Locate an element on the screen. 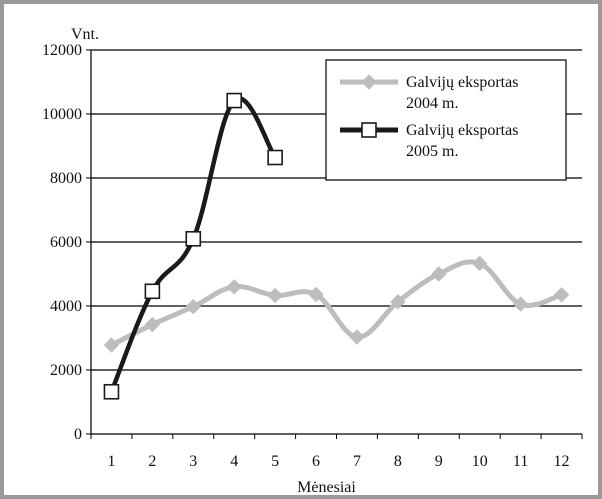 This screenshot has height=499, width=602. x-tick-labels: 1 2 3 4 5 6 7 8 9 10 11 12 is located at coordinates (338, 461).